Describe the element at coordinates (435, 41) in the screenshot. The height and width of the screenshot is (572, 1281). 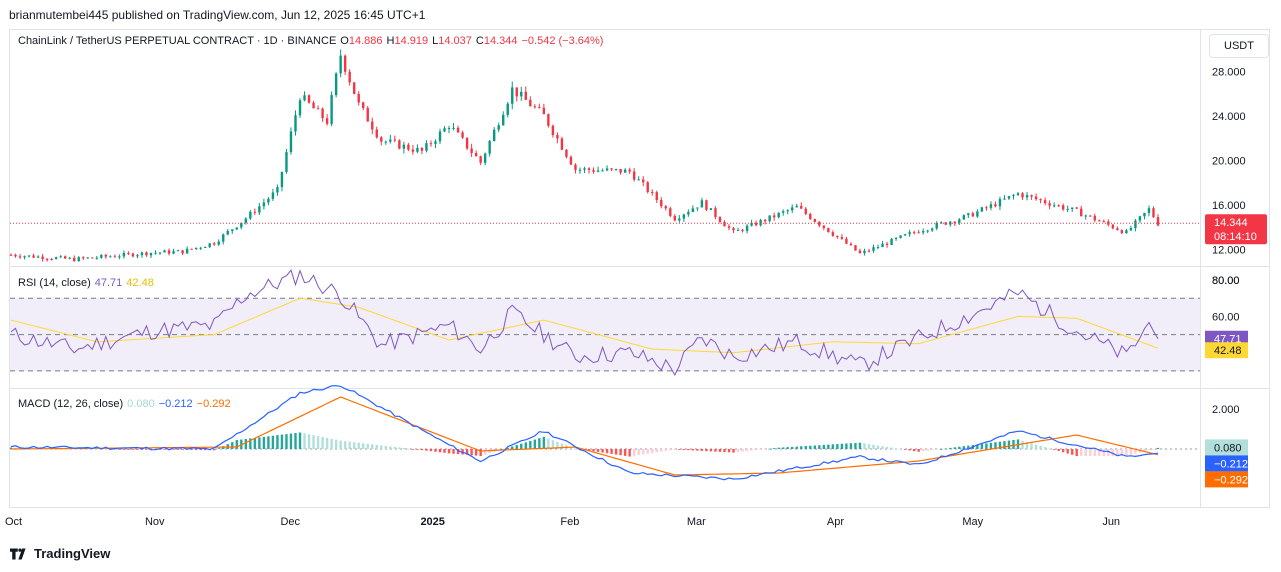
I see `low-label: L` at that location.